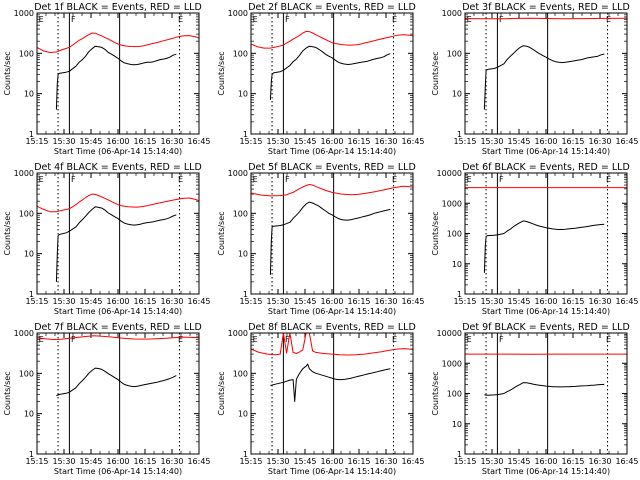 The height and width of the screenshot is (480, 640). Describe the element at coordinates (332, 7) in the screenshot. I see `chart-title: Det 2f BLACK = Events, RED = LLD` at that location.